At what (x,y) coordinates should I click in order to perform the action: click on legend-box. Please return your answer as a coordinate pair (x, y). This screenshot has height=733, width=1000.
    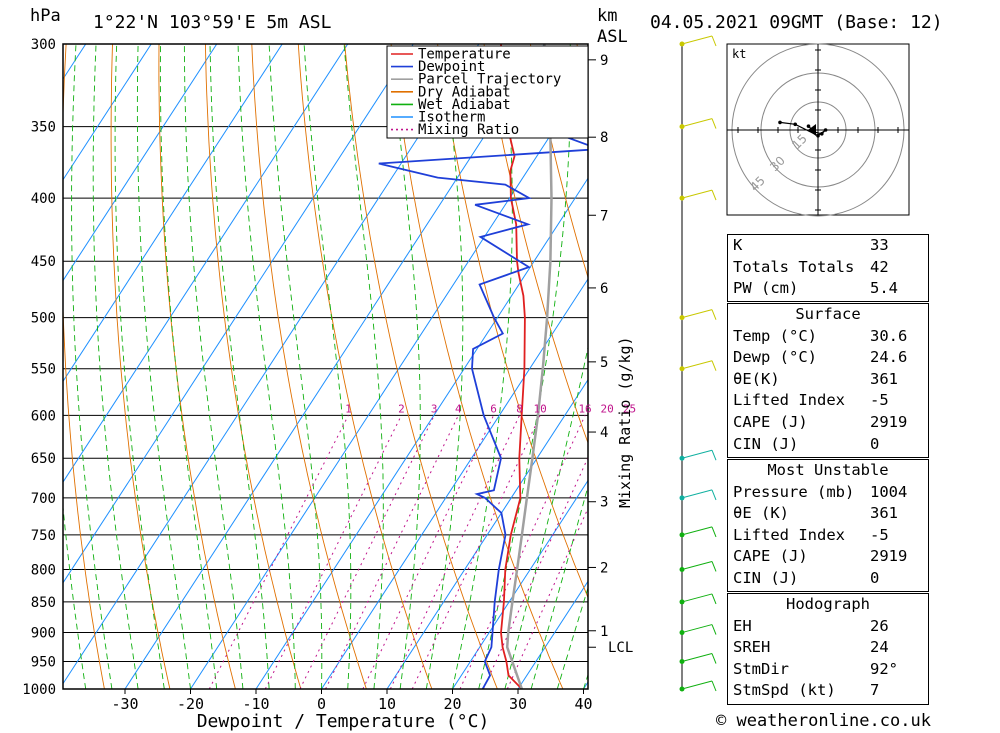
    Looking at the image, I should click on (487, 92).